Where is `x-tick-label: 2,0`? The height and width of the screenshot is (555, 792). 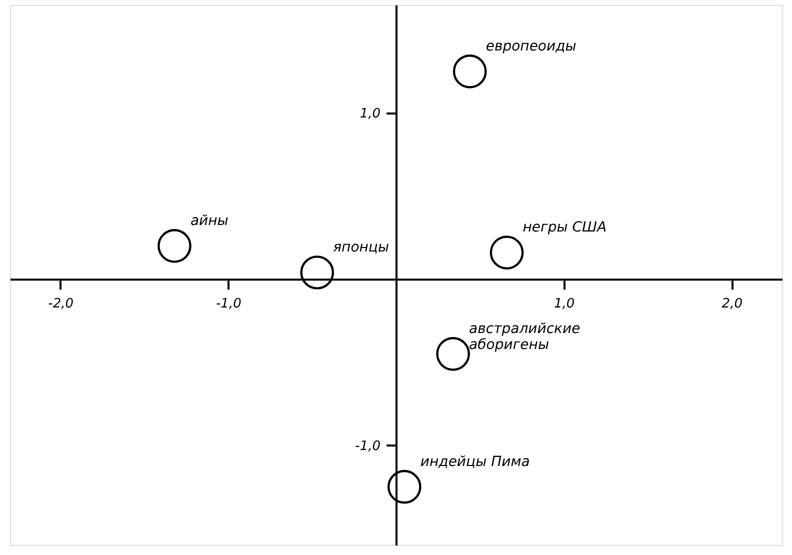
x-tick-label: 2,0 is located at coordinates (732, 304).